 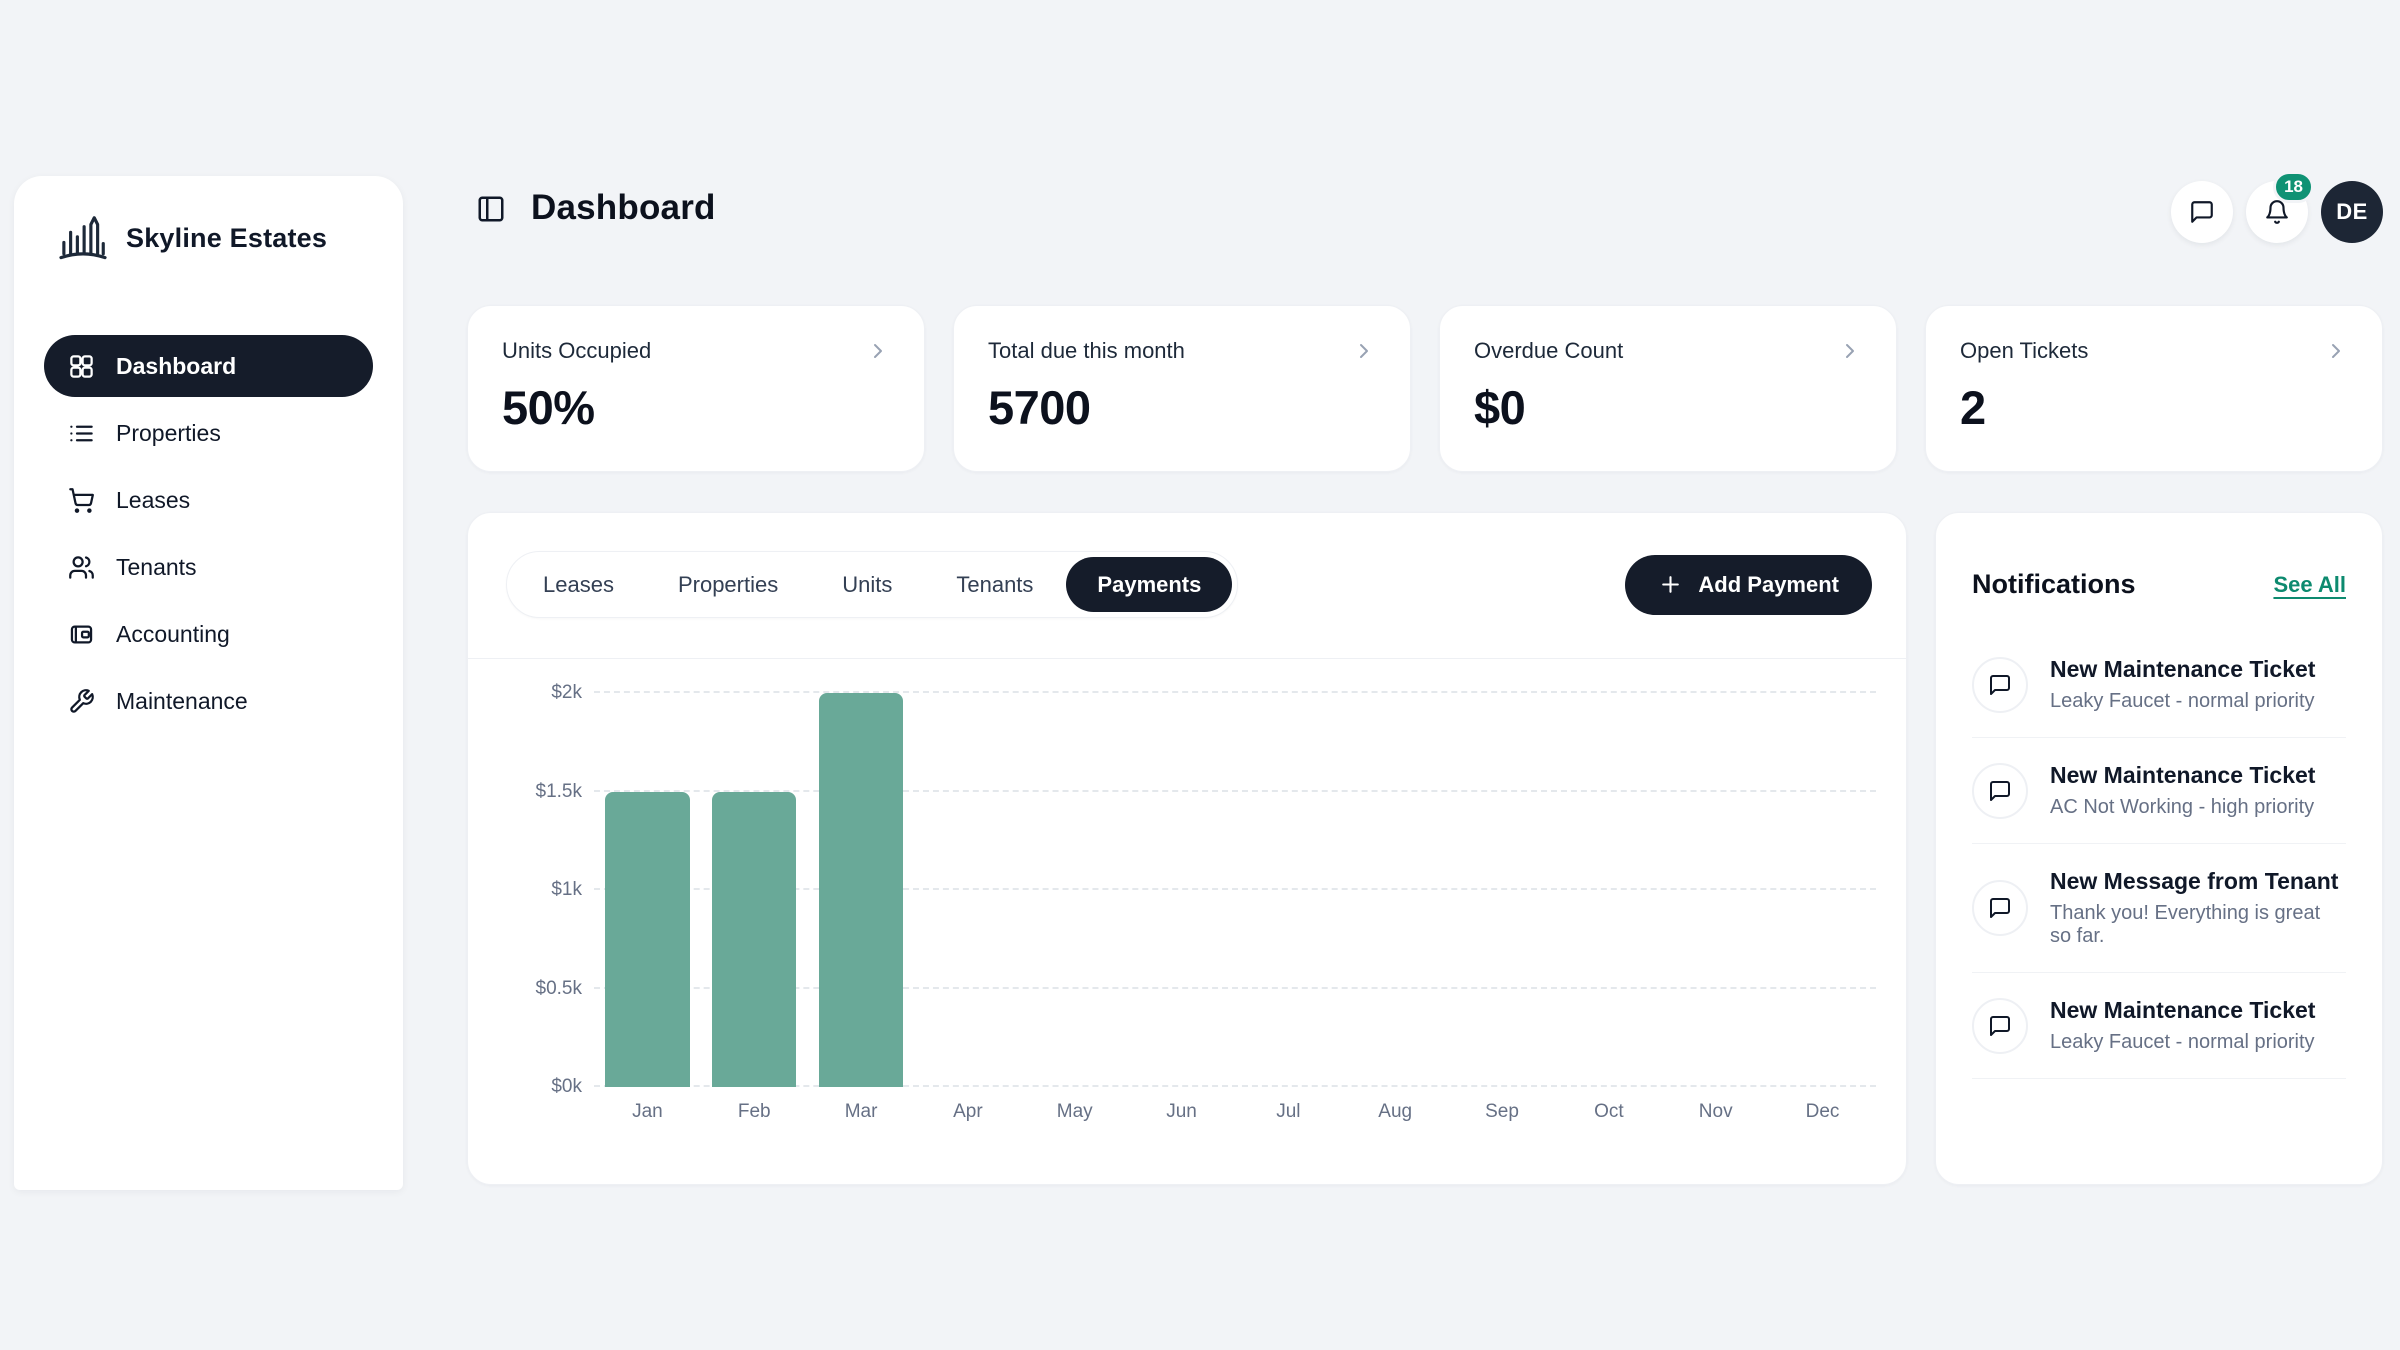 I want to click on sidebar-item-label: Leases, so click(x=153, y=499).